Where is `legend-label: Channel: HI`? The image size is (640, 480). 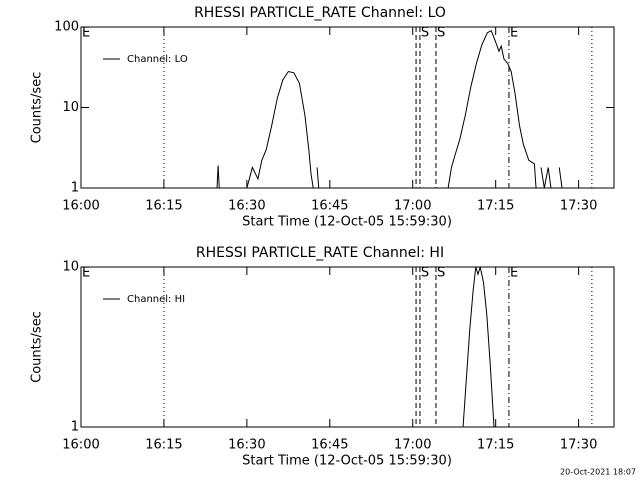 legend-label: Channel: HI is located at coordinates (156, 299).